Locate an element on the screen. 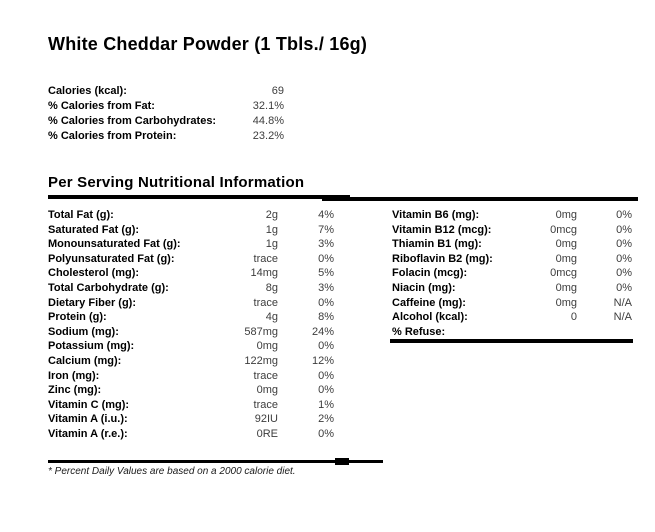 The width and height of the screenshot is (655, 532). nutrient-label: Total Carbohydrate (g): is located at coordinates (108, 287).